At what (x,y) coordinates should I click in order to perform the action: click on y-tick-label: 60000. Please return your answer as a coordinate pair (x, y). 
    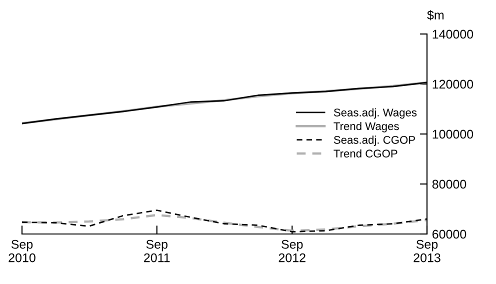
    Looking at the image, I should click on (449, 234).